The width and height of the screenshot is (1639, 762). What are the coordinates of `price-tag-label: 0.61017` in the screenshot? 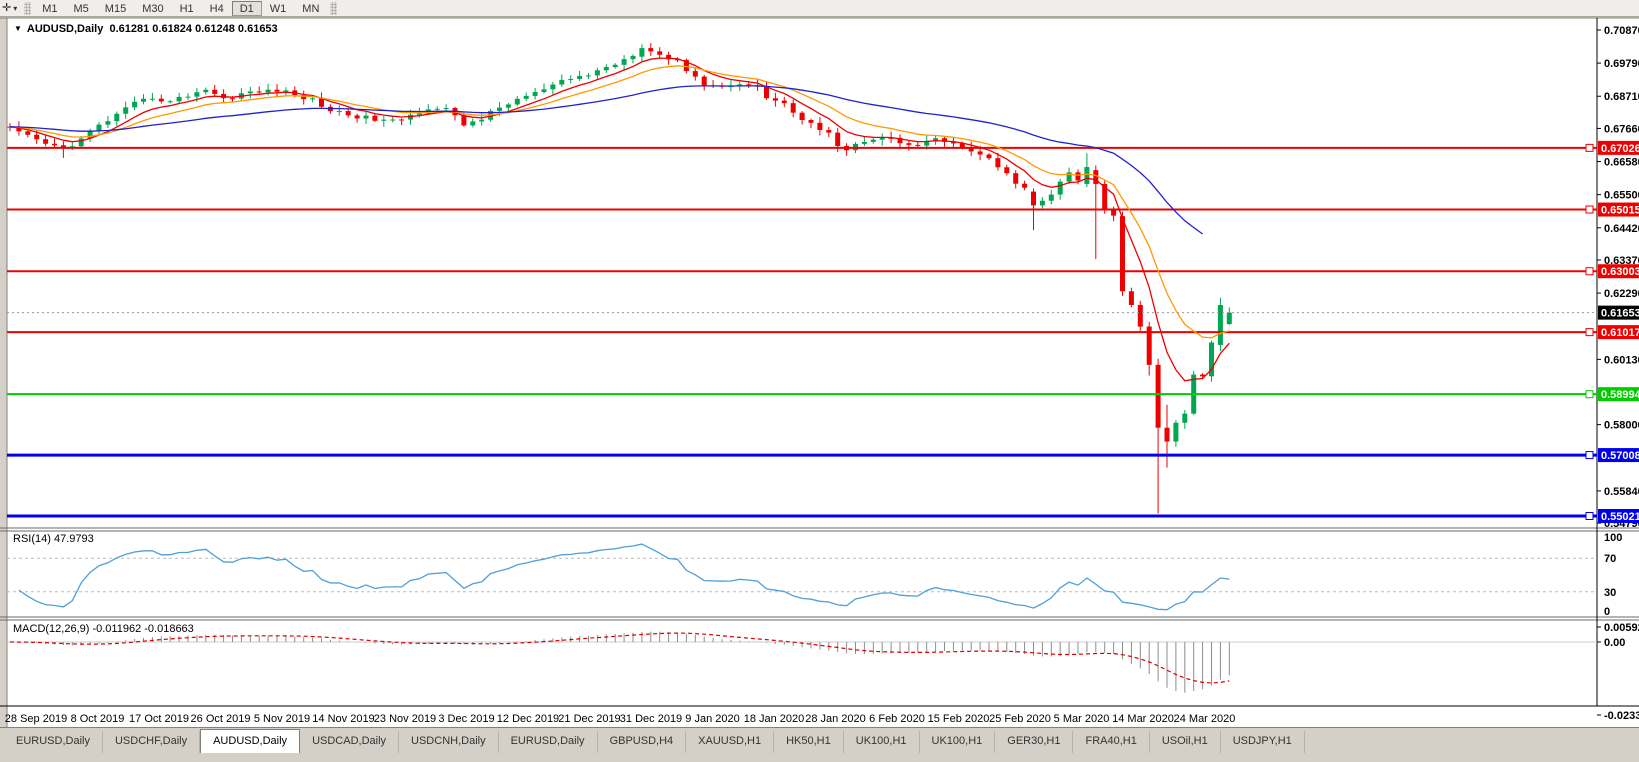 It's located at (1620, 333).